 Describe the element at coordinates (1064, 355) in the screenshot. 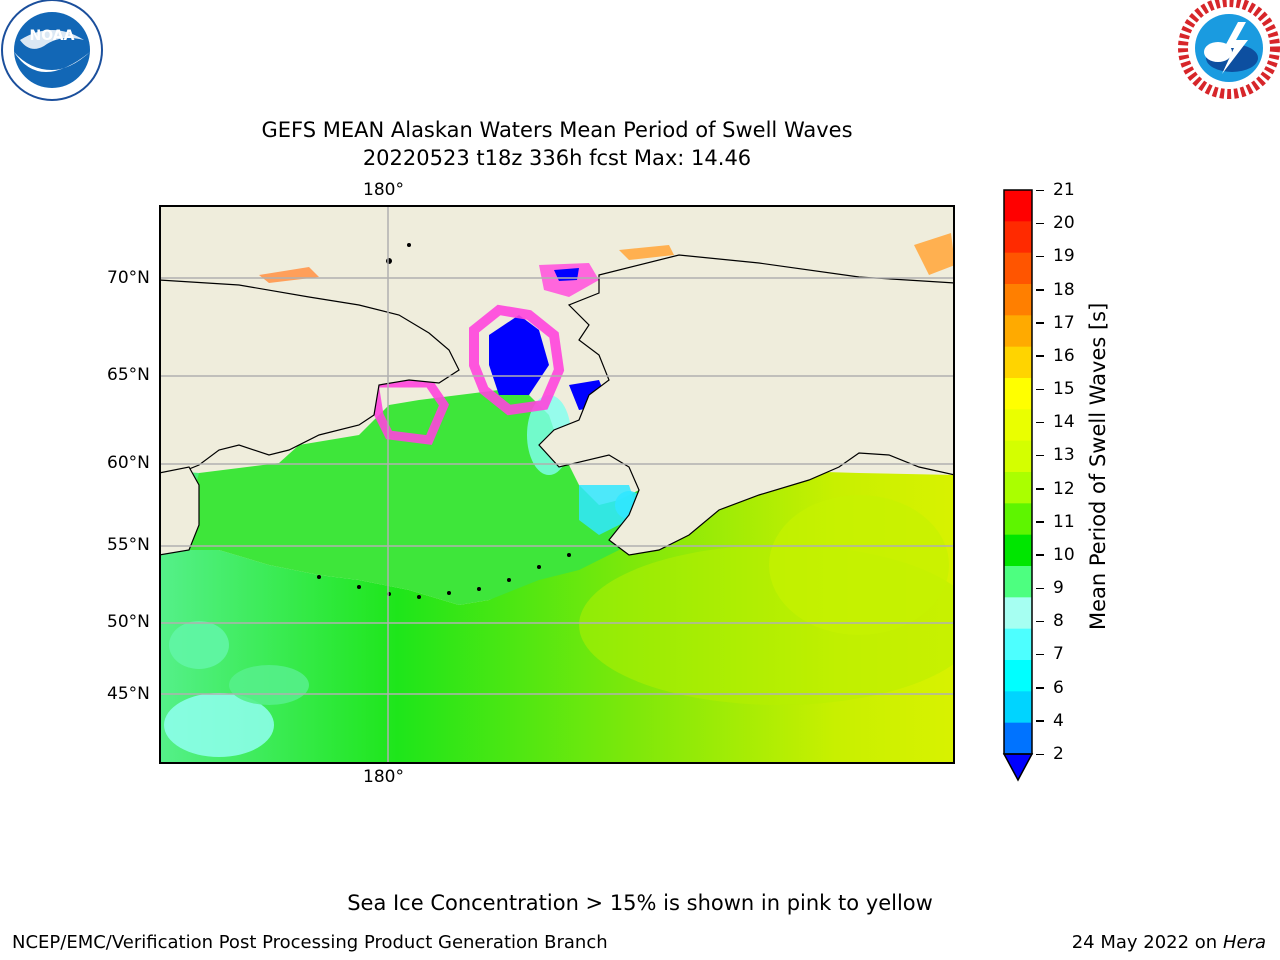

I see `colorbar-tick-label: 16` at that location.